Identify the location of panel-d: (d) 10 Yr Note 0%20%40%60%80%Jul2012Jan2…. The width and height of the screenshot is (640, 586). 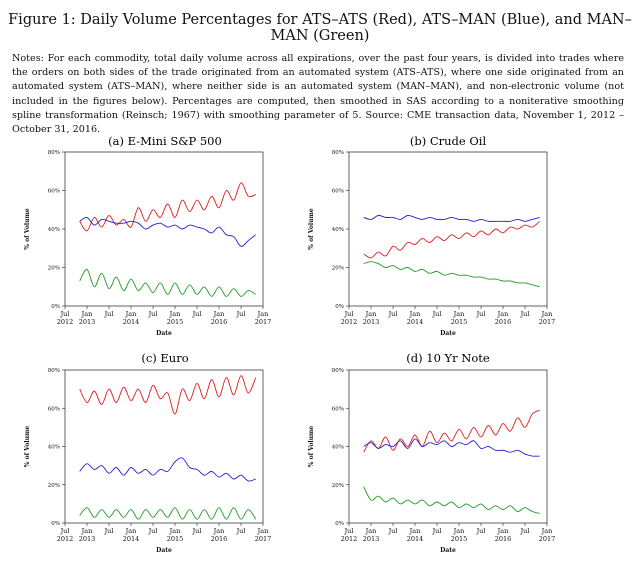
(431, 452).